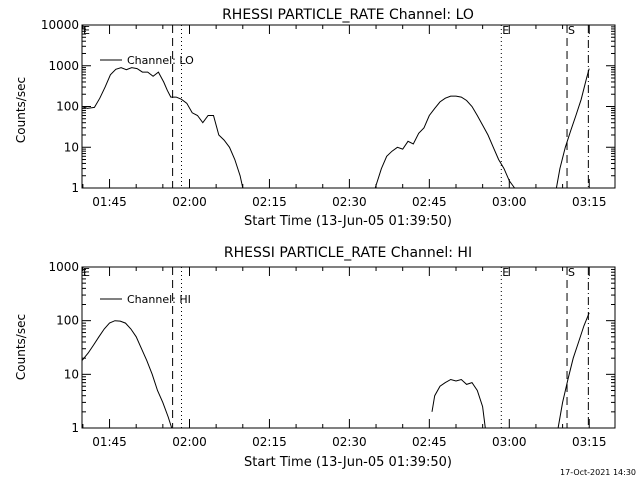 This screenshot has width=640, height=480. Describe the element at coordinates (348, 15) in the screenshot. I see `chart-title: RHESSI PARTICLE_RATE Channel: LO` at that location.